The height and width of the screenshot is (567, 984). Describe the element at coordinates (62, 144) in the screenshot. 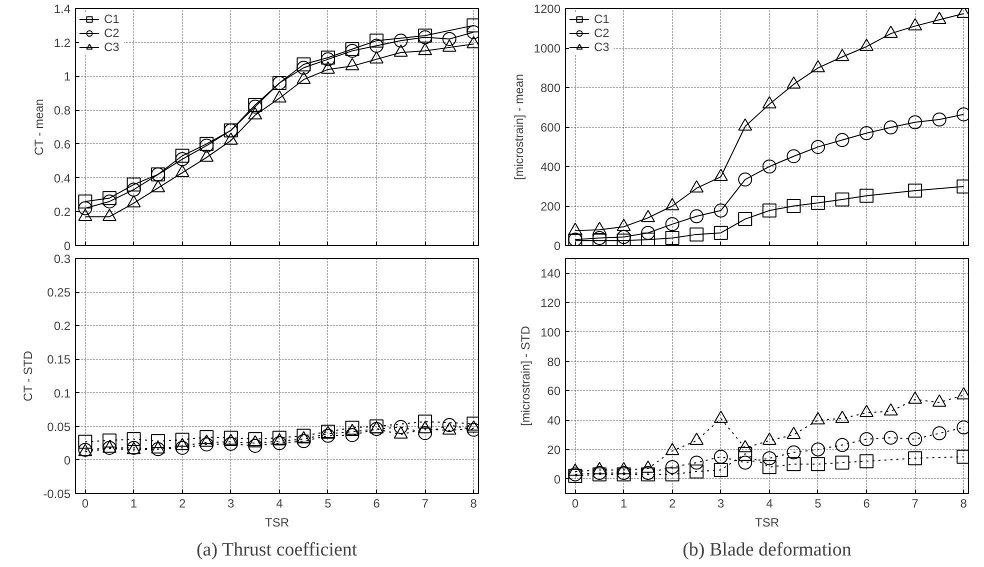

I see `y-tick-label: 0.6` at that location.